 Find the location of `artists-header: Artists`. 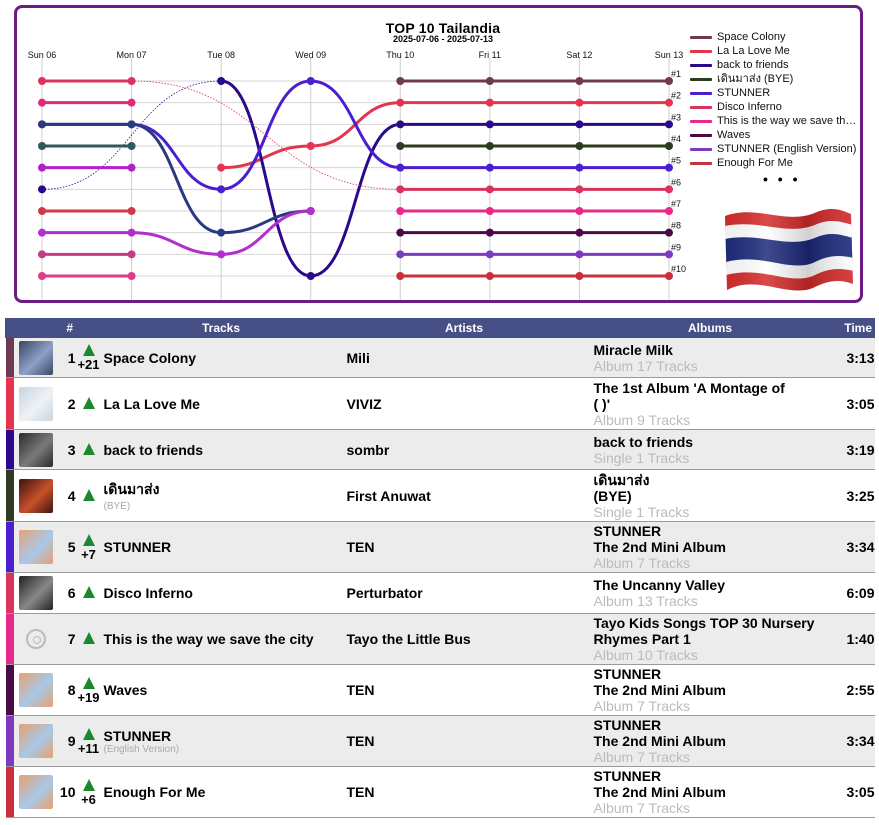

artists-header: Artists is located at coordinates (470, 328).